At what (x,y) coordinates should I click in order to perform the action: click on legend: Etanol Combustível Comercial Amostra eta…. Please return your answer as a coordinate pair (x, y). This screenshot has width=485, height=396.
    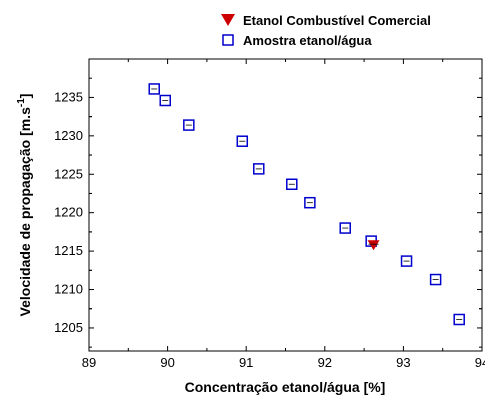
    Looking at the image, I should click on (326, 30).